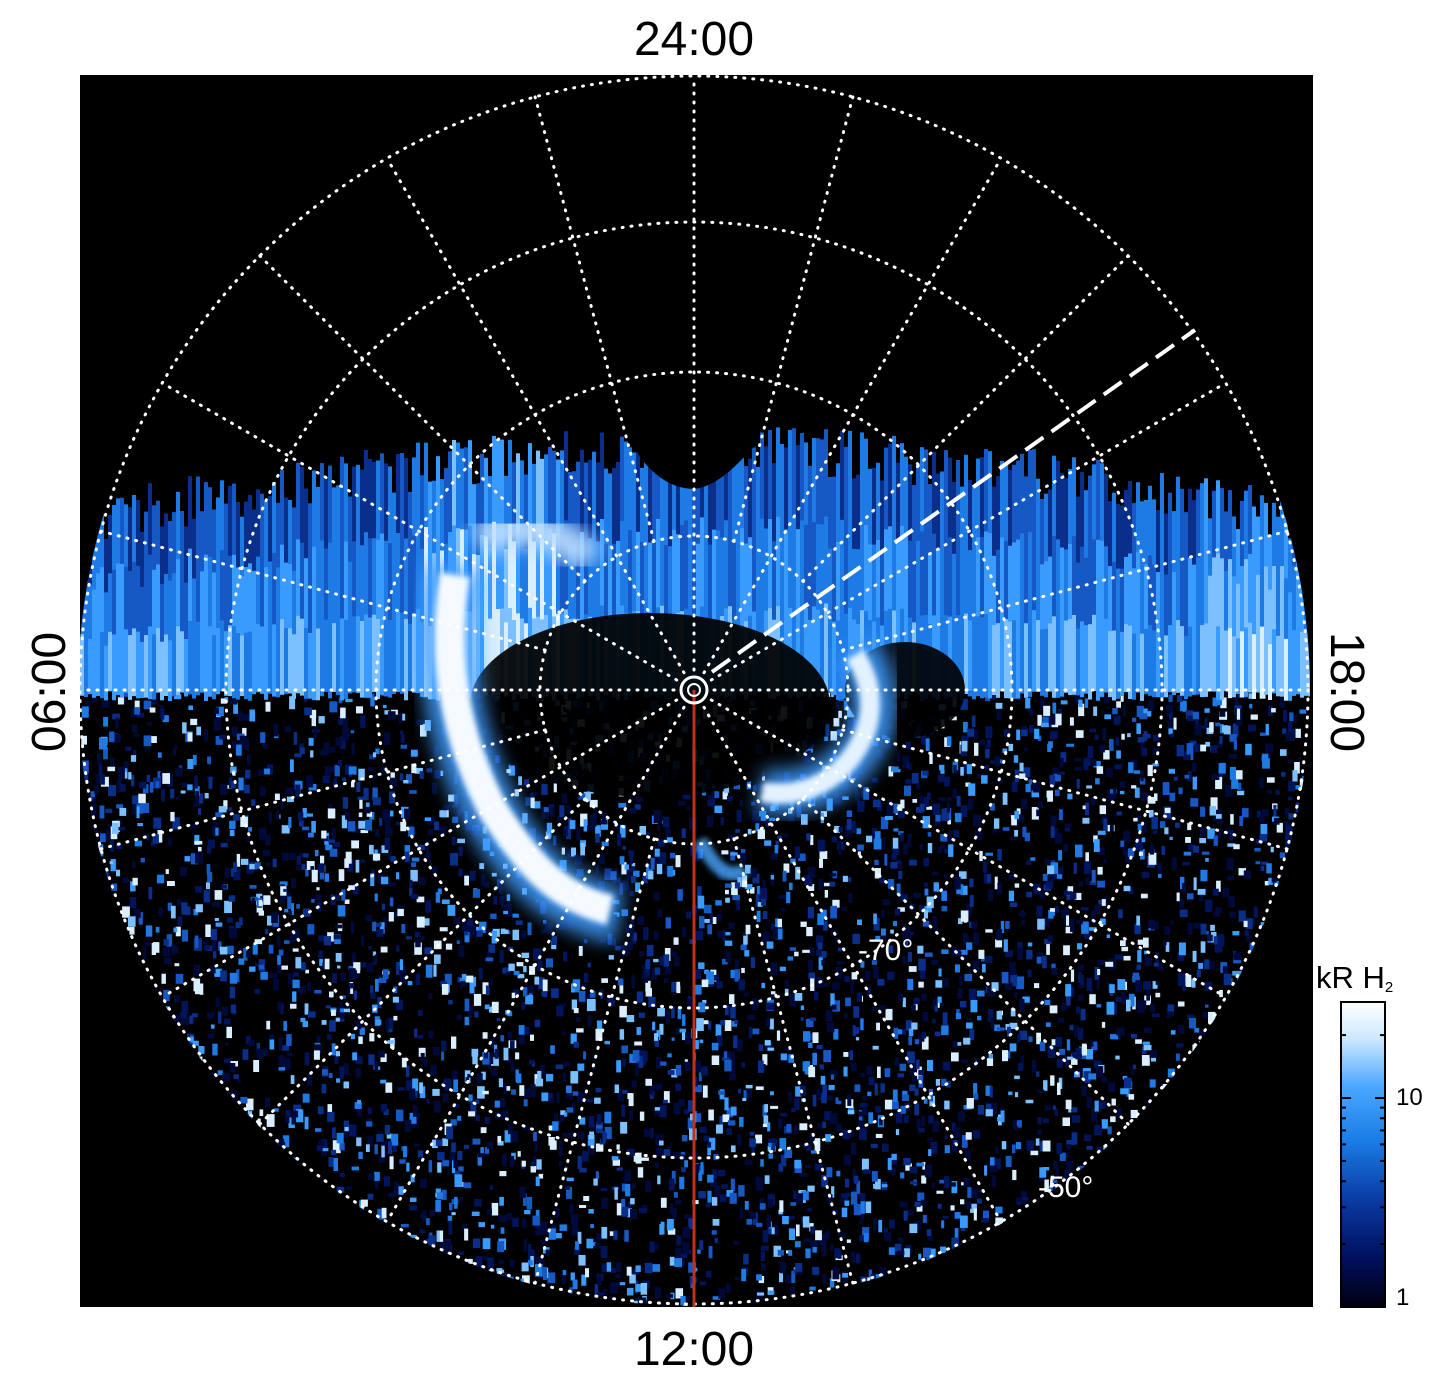 The height and width of the screenshot is (1384, 1447). I want to click on colorbar-title-subscript: 2, so click(1389, 987).